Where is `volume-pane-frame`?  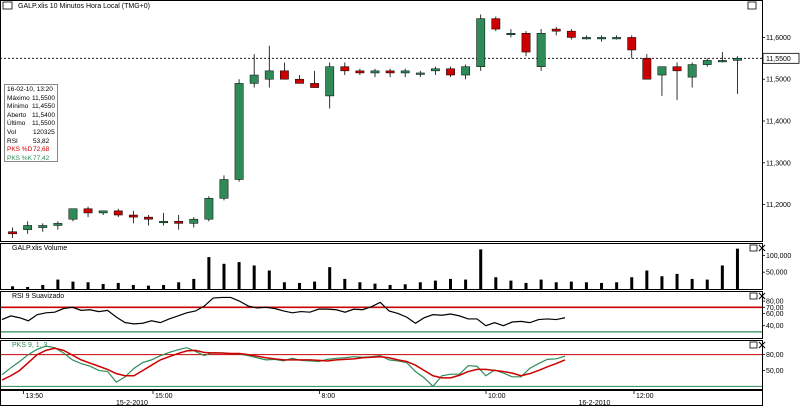
volume-pane-frame is located at coordinates (381, 266).